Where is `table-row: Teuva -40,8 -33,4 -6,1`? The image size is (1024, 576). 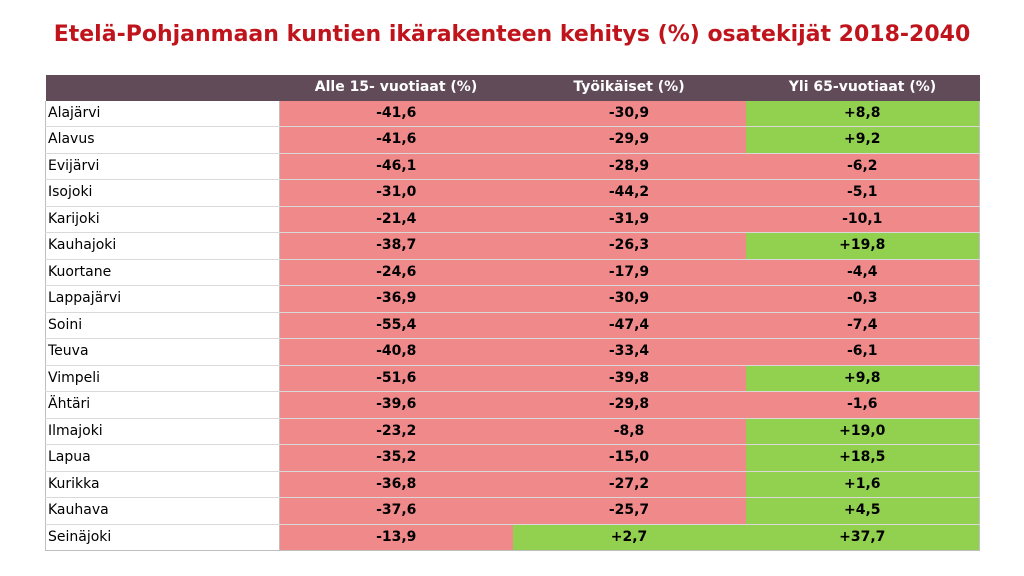
table-row: Teuva -40,8 -33,4 -6,1 is located at coordinates (512, 352).